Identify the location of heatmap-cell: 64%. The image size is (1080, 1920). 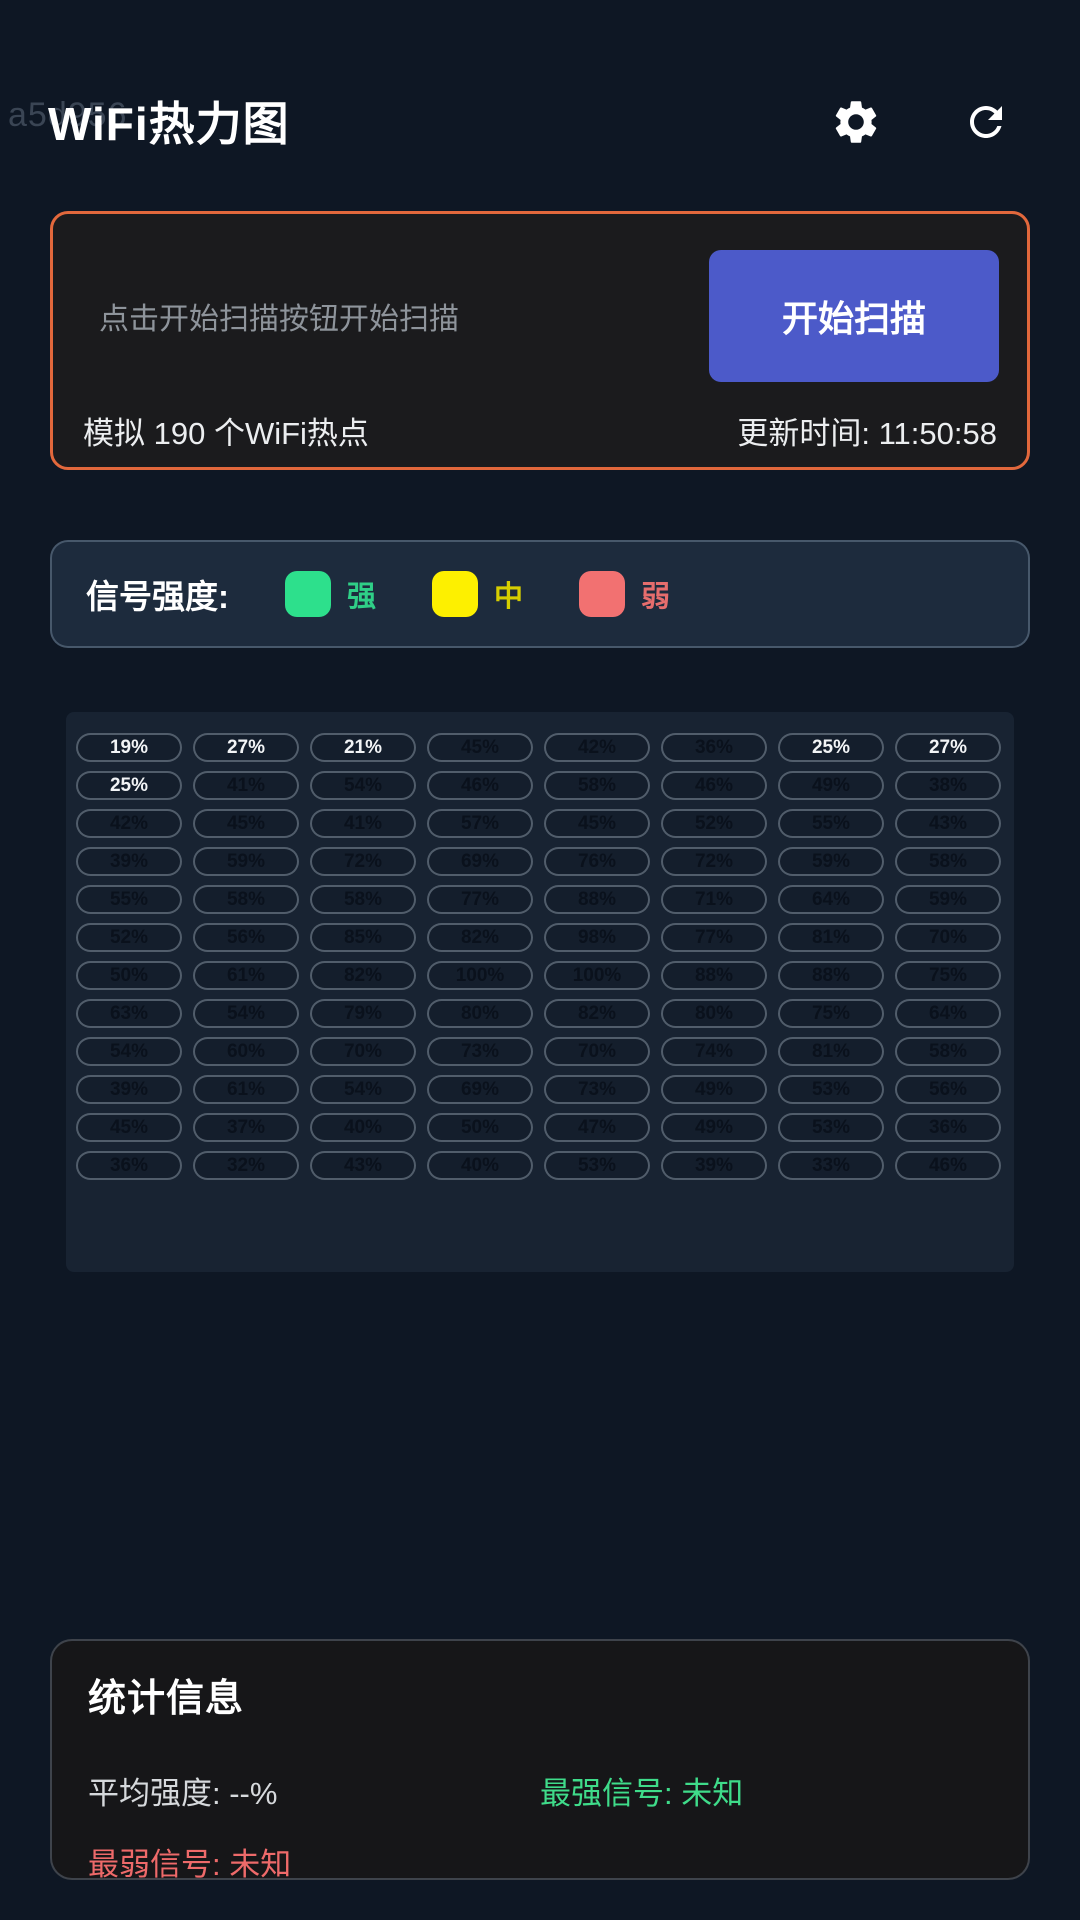
(948, 1013).